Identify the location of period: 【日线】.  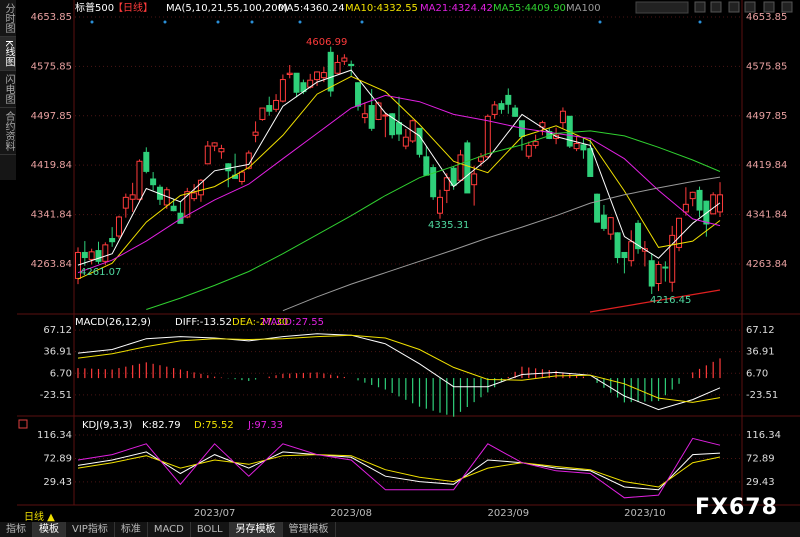
(133, 7).